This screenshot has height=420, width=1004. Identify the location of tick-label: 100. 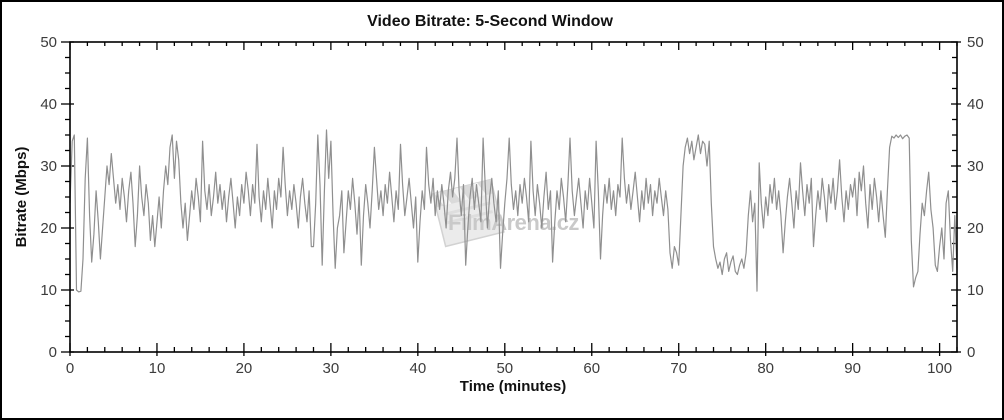
(939, 368).